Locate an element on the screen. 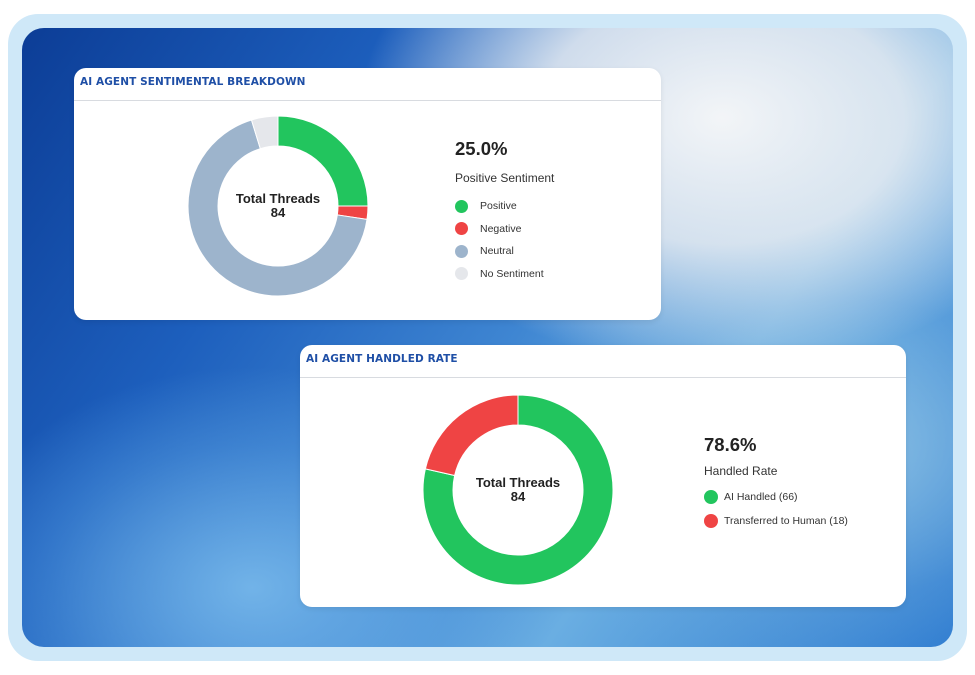  donut-slice-transferred-to-human is located at coordinates (471, 435).